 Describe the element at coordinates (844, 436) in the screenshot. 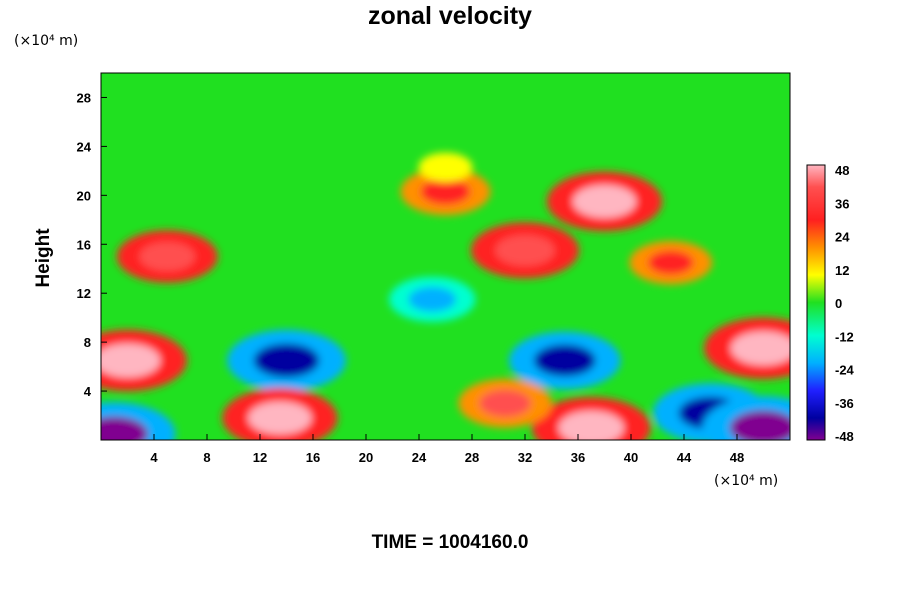

I see `colorbar-tick-label: -48` at that location.